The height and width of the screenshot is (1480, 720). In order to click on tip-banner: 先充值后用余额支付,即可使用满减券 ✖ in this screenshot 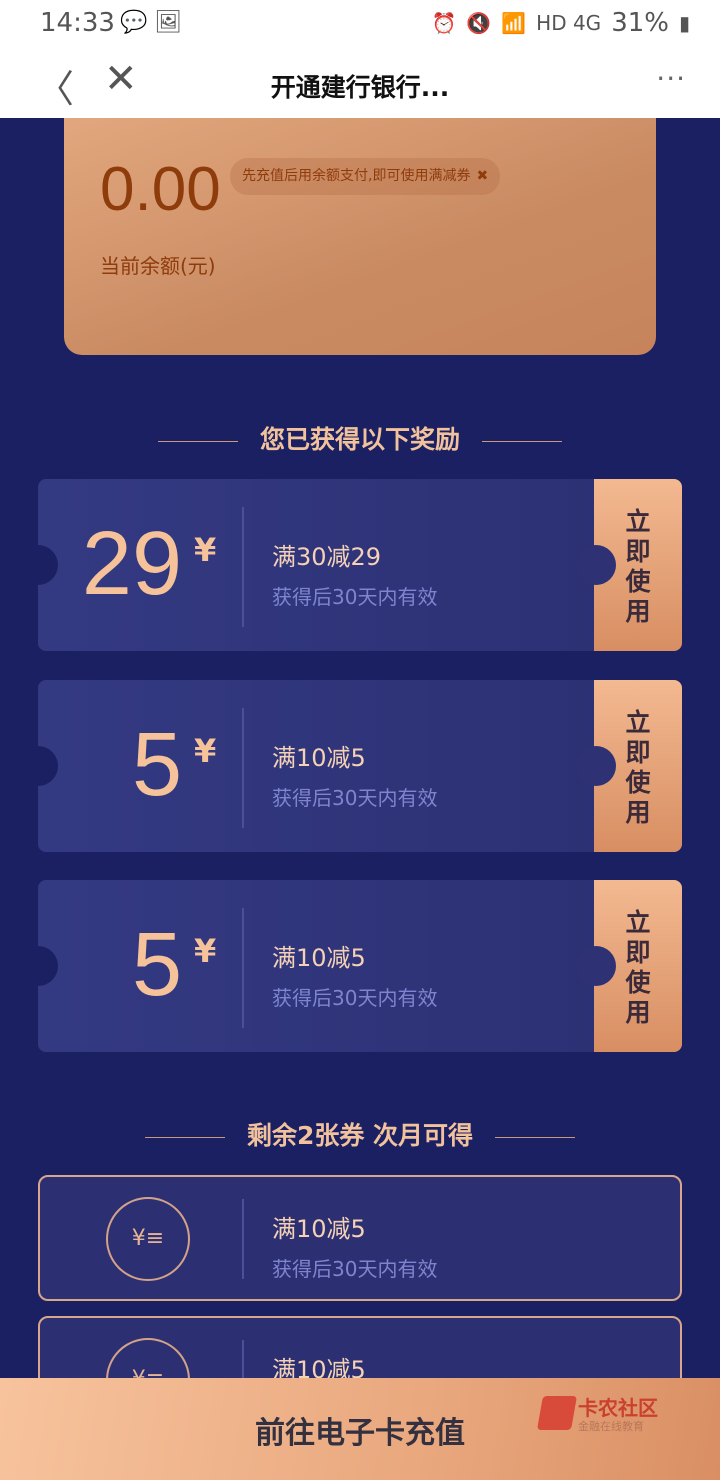, I will do `click(365, 176)`.